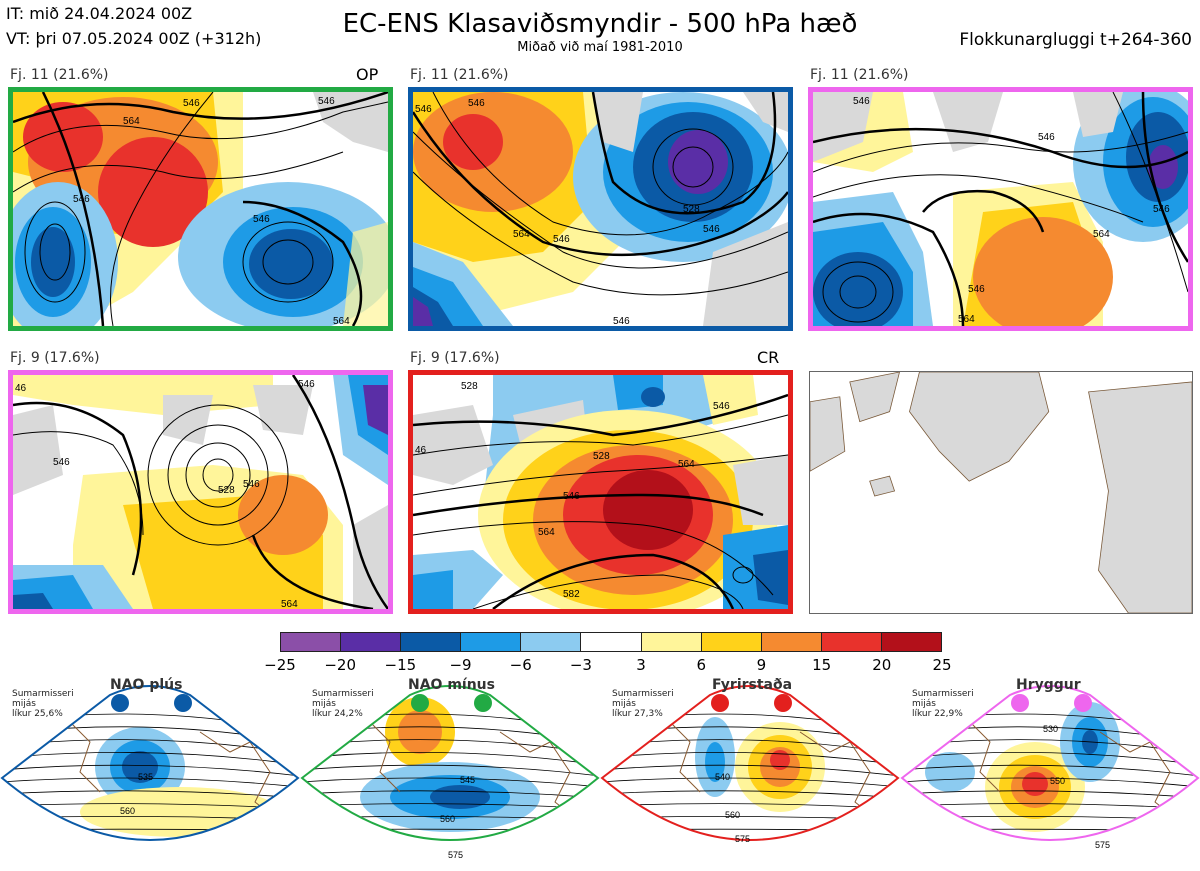 The image size is (1200, 871). Describe the element at coordinates (641, 665) in the screenshot. I see `colorbar-tick-label: 3` at that location.